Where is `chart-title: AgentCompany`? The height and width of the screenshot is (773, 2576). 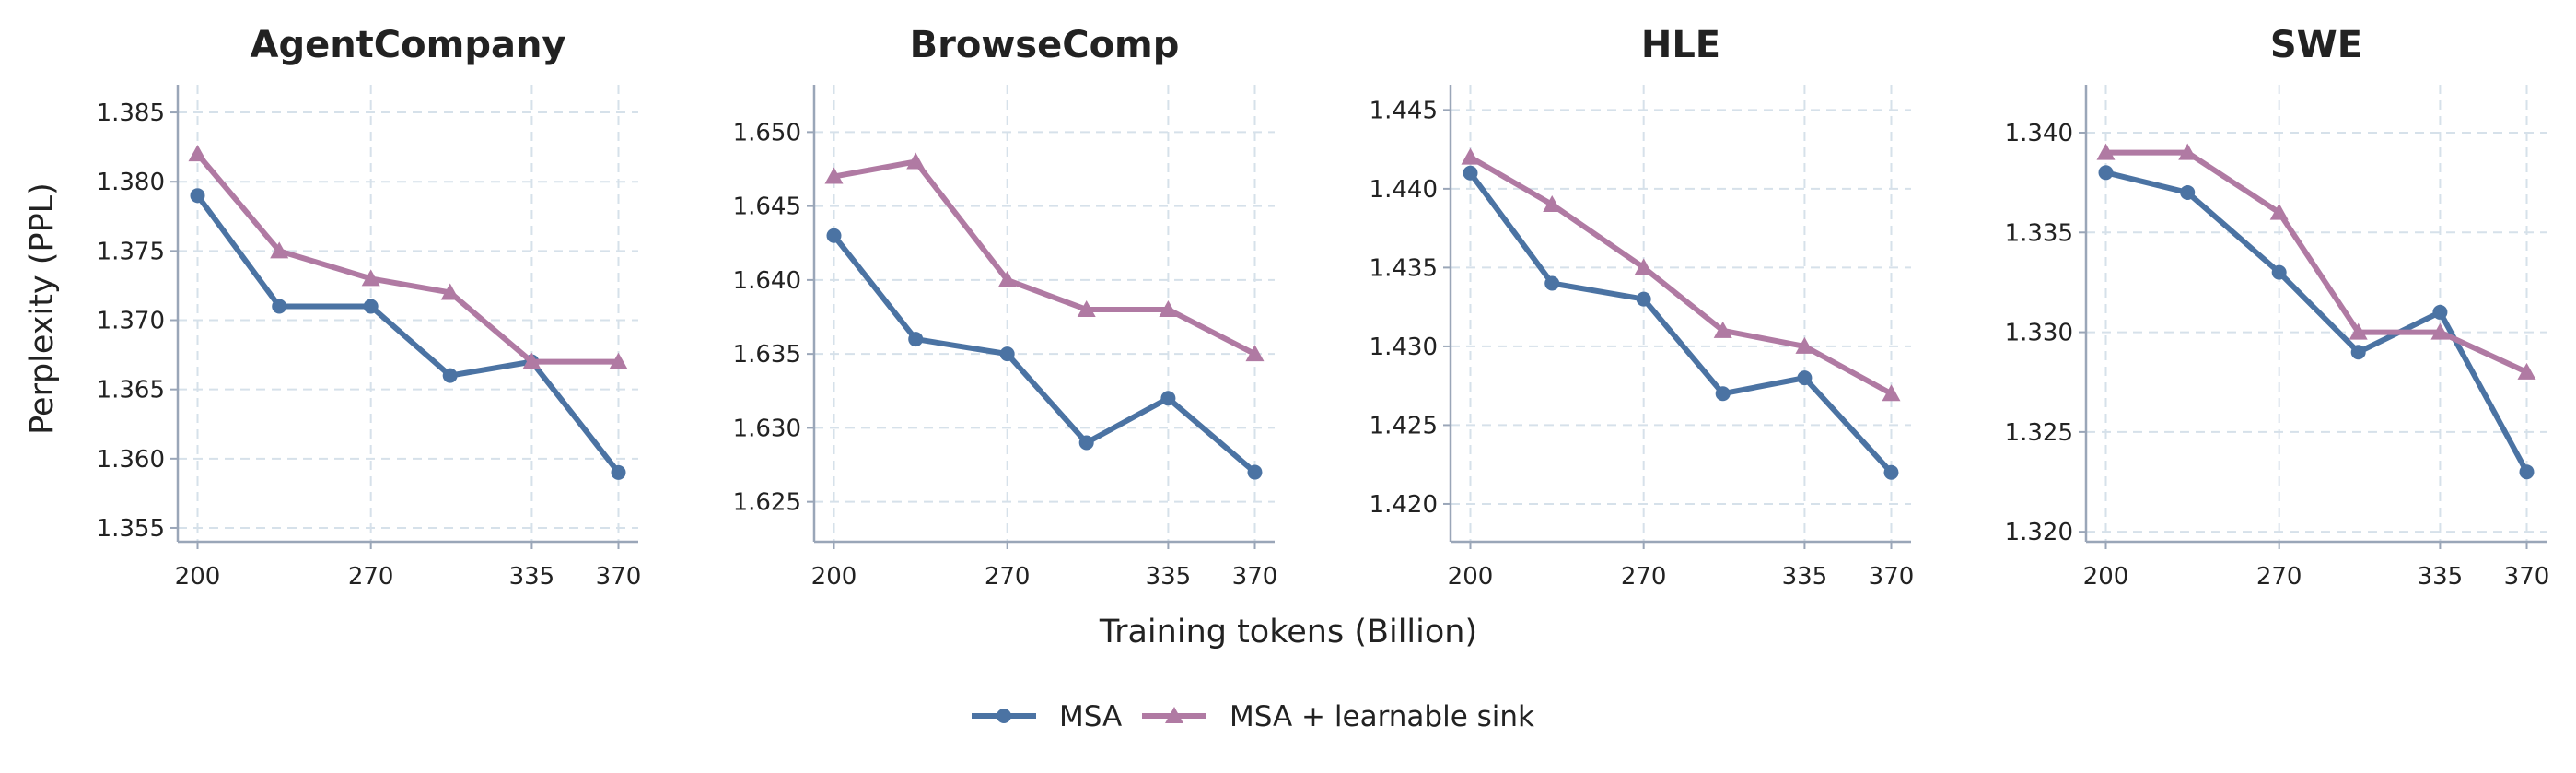 chart-title: AgentCompany is located at coordinates (407, 45).